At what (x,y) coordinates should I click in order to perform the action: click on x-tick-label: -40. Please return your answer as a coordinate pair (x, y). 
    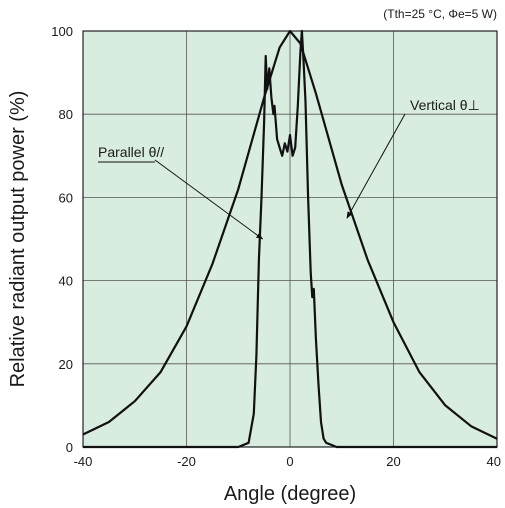
    Looking at the image, I should click on (83, 461).